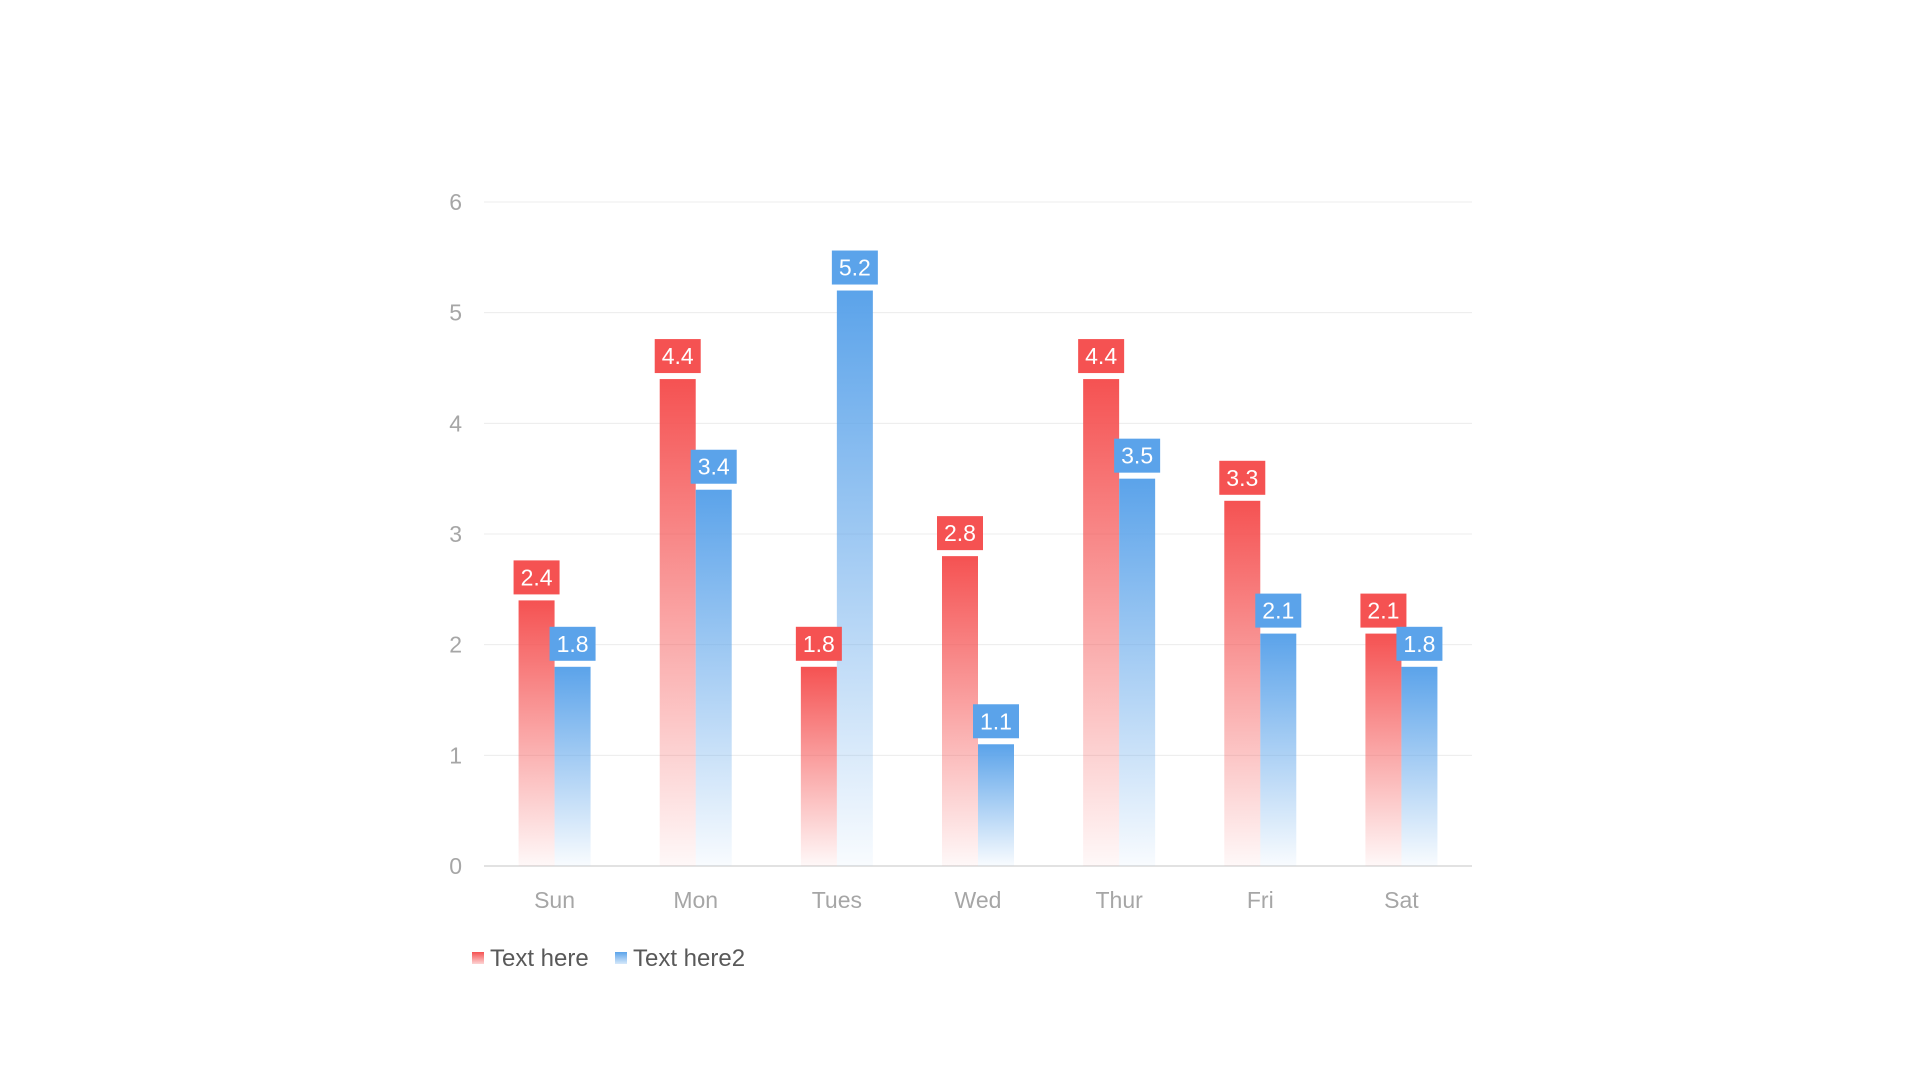  What do you see at coordinates (608, 958) in the screenshot?
I see `legend: Text here Text here2` at bounding box center [608, 958].